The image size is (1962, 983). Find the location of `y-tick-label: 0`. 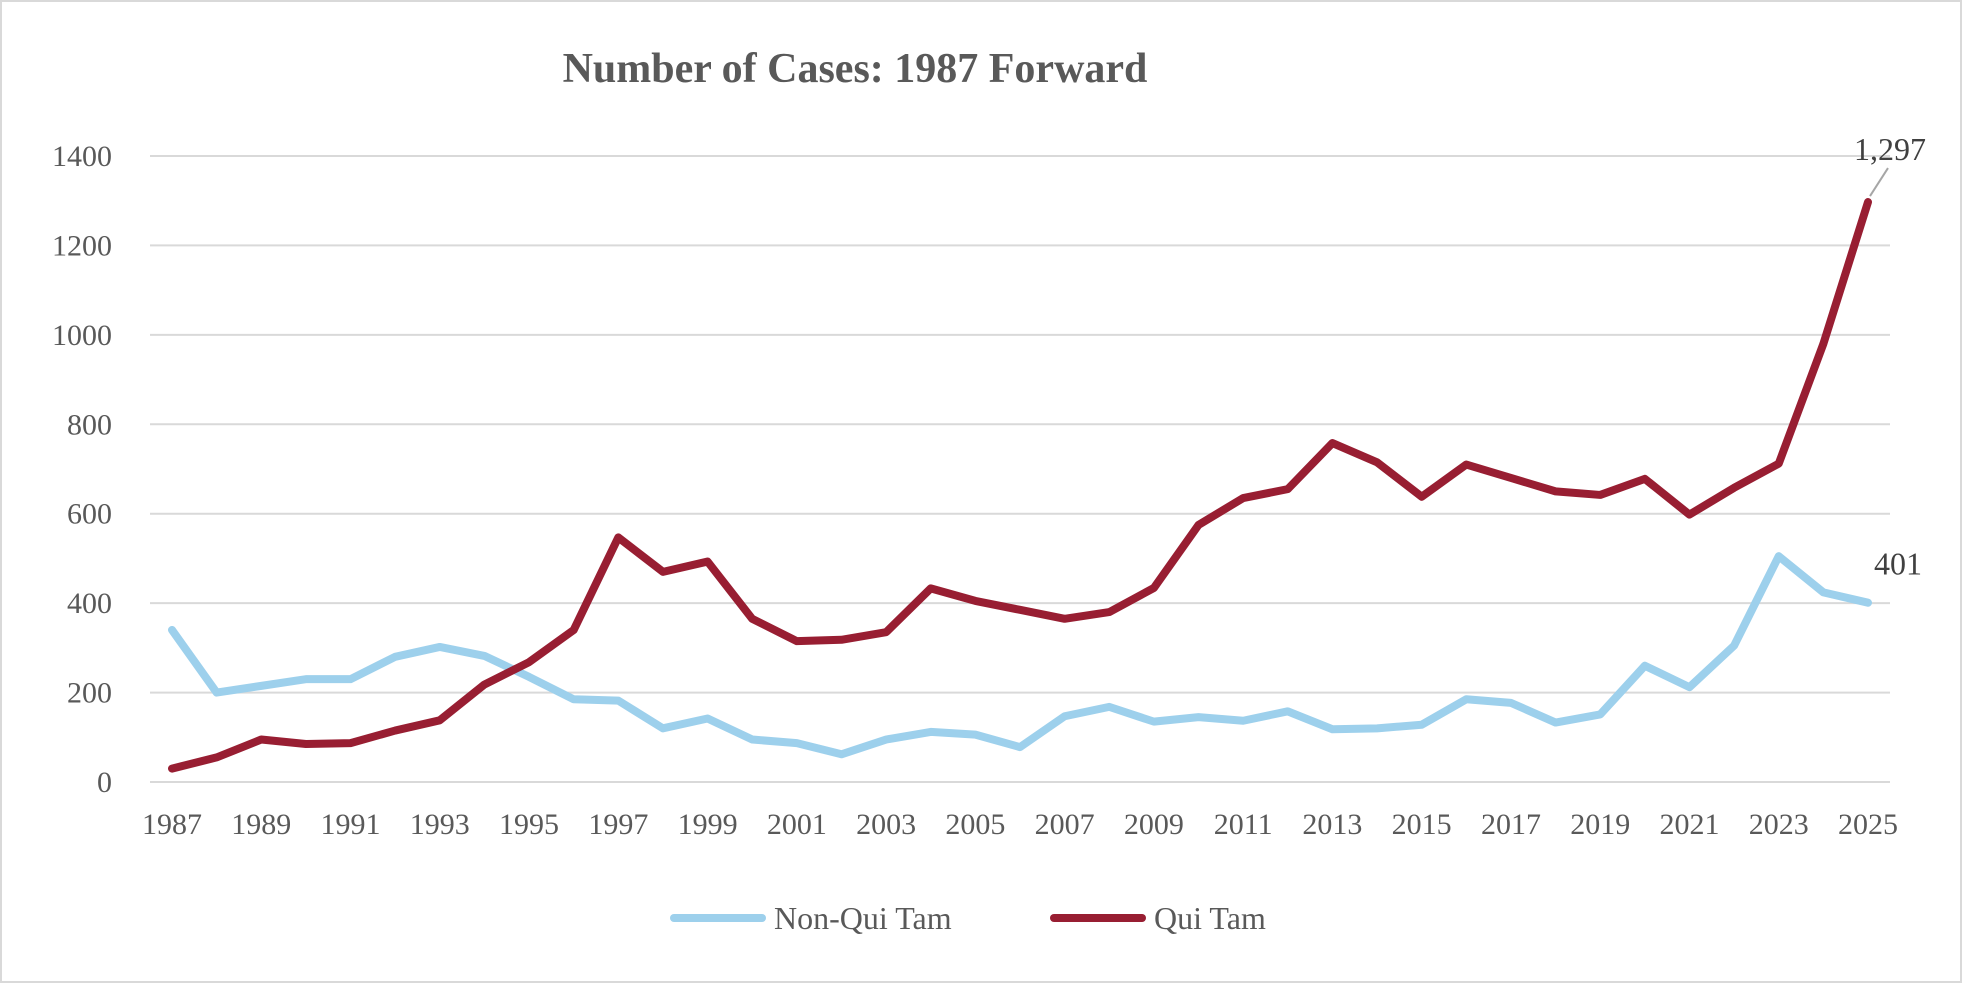

y-tick-label: 0 is located at coordinates (104, 782).